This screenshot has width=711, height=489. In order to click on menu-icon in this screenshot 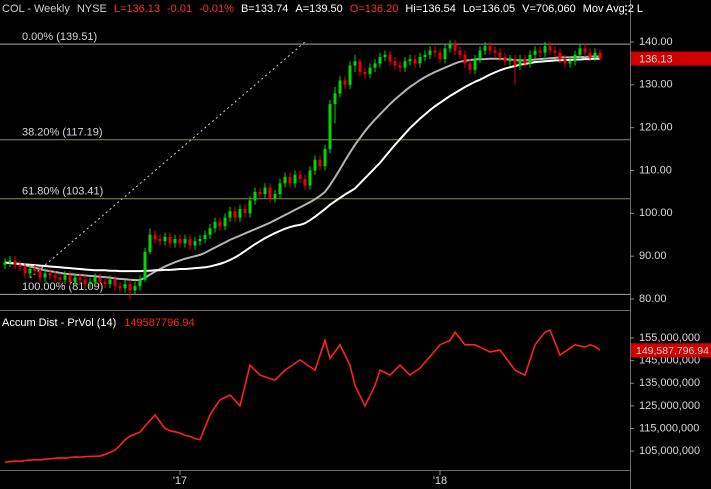, I will do `click(626, 10)`.